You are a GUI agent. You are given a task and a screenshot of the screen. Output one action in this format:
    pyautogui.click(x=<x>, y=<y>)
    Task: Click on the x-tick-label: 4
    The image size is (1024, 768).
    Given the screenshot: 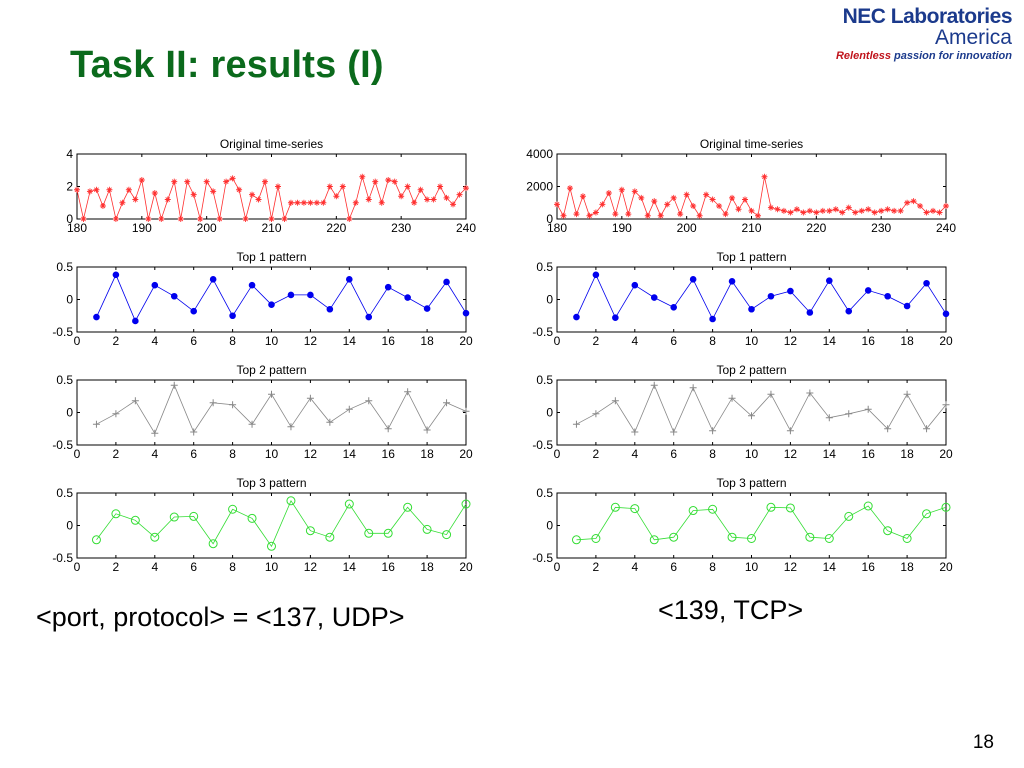 What is the action you would take?
    pyautogui.click(x=154, y=454)
    